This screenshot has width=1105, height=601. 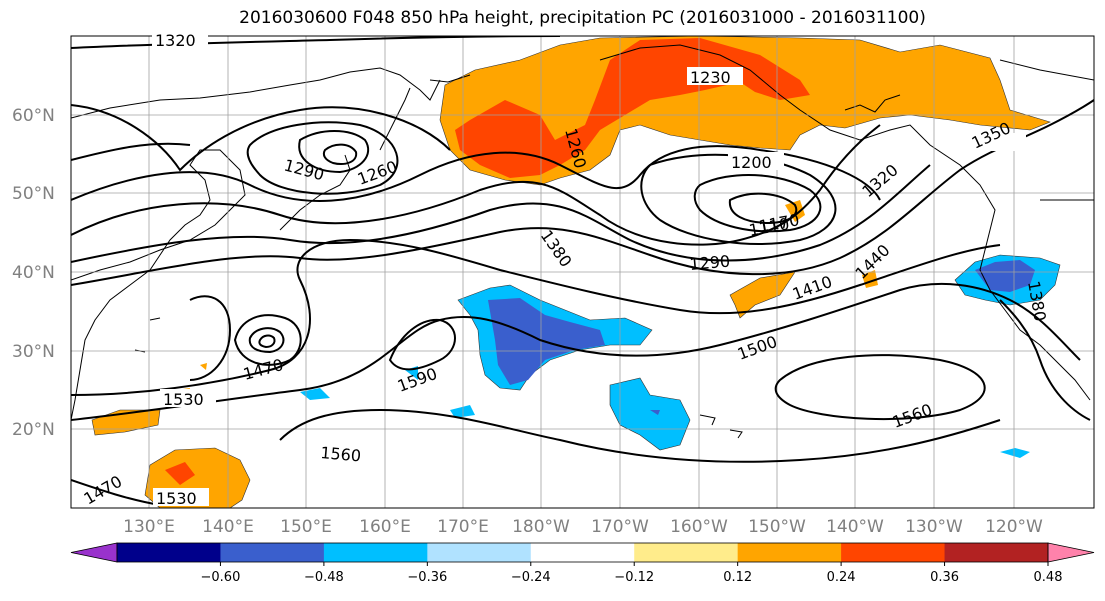 I want to click on lat-label: 30°N, so click(x=33, y=352).